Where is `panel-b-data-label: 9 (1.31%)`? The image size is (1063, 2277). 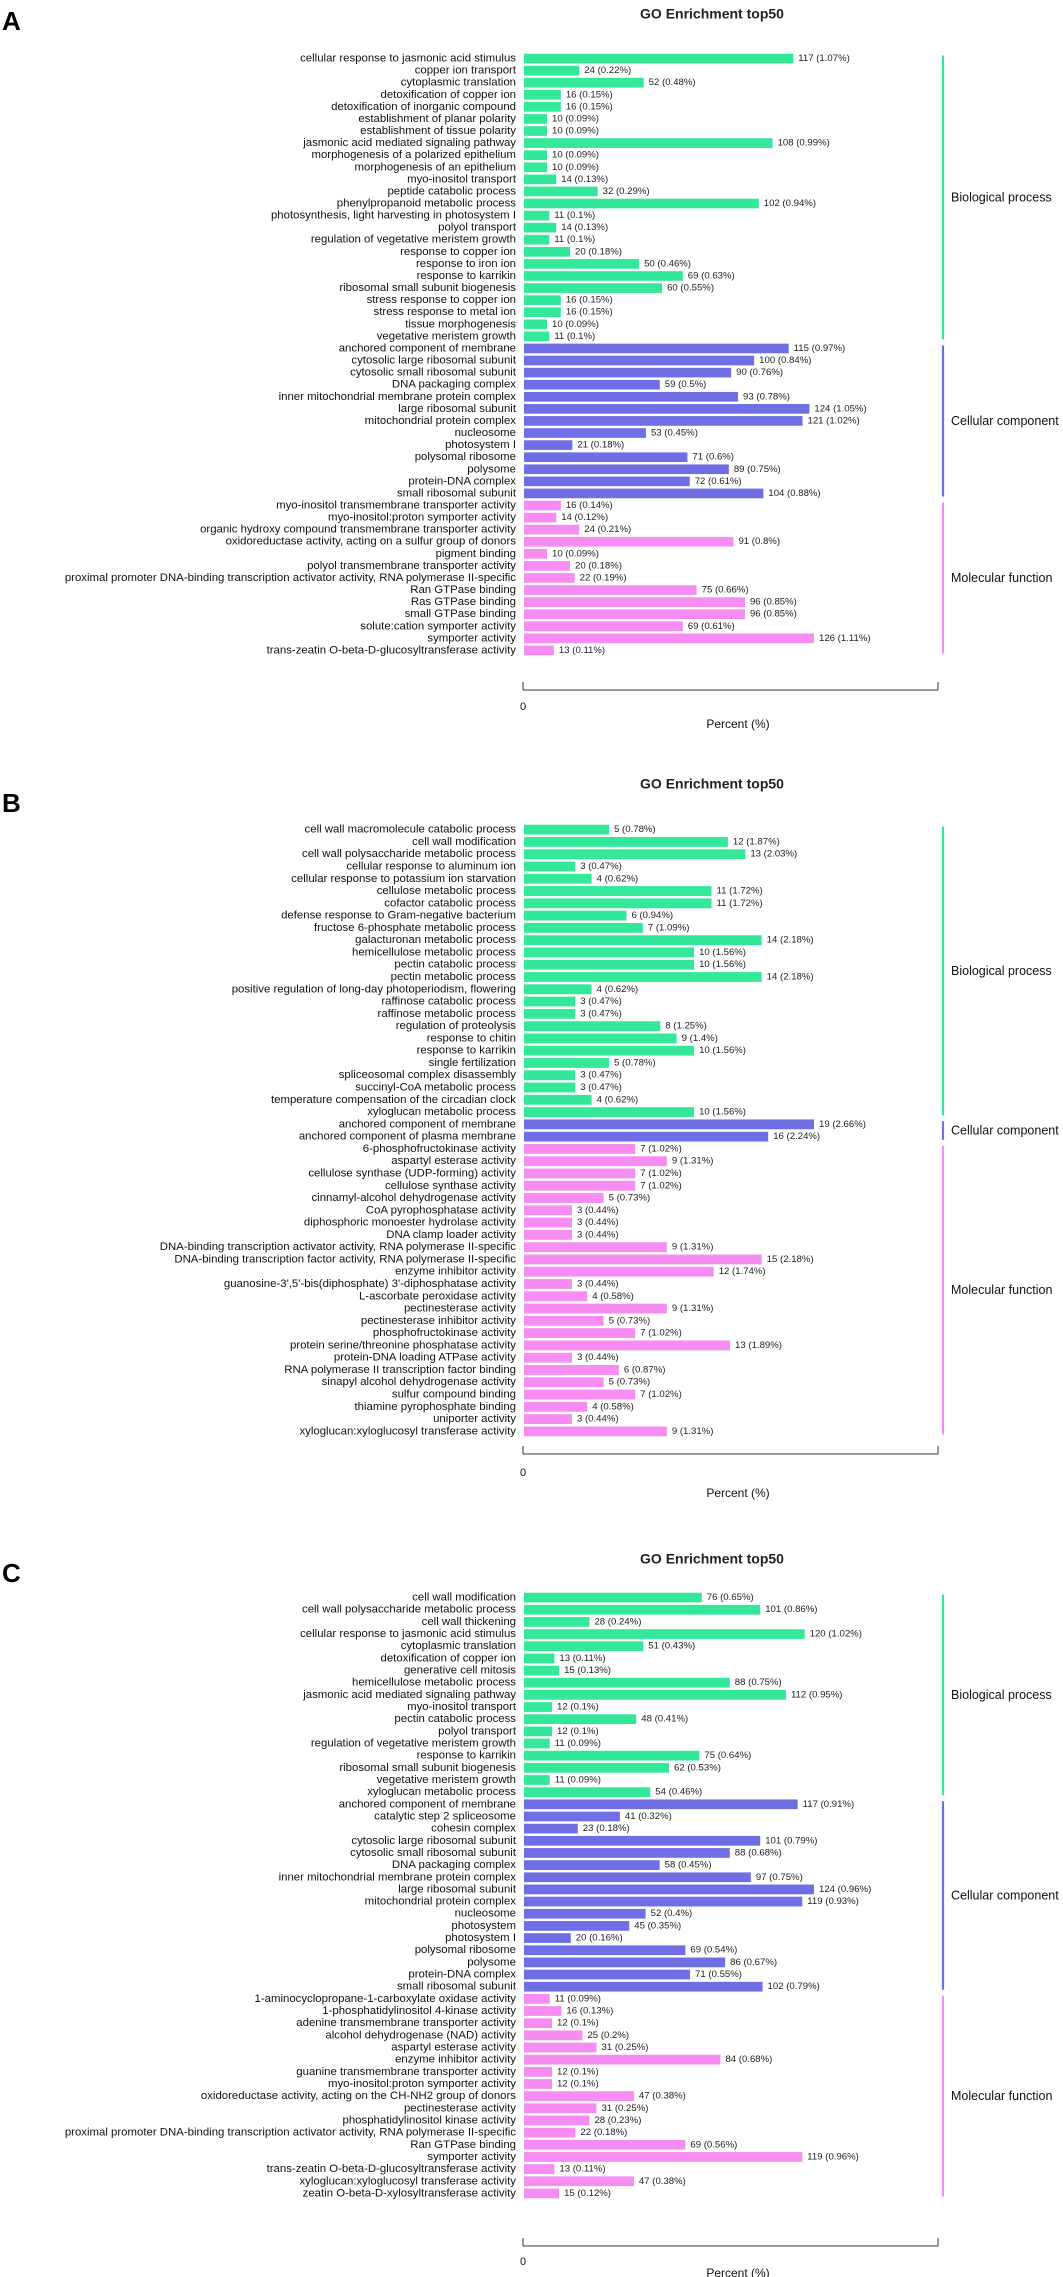 panel-b-data-label: 9 (1.31%) is located at coordinates (693, 1431).